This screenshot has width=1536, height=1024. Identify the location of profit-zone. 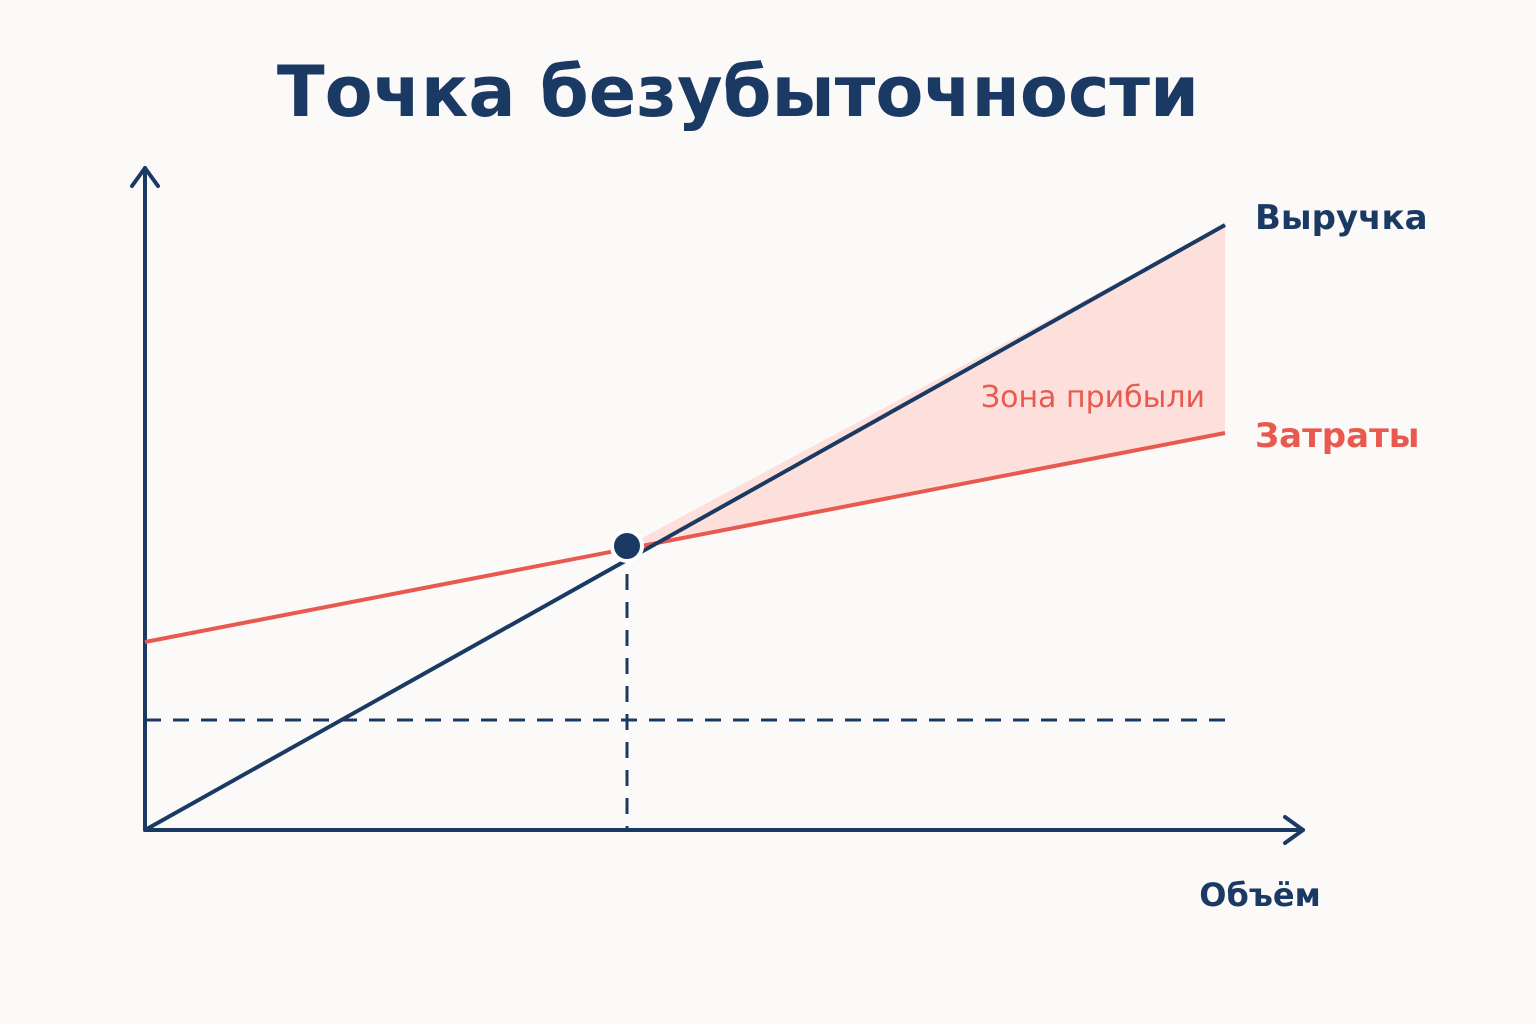
(926, 385).